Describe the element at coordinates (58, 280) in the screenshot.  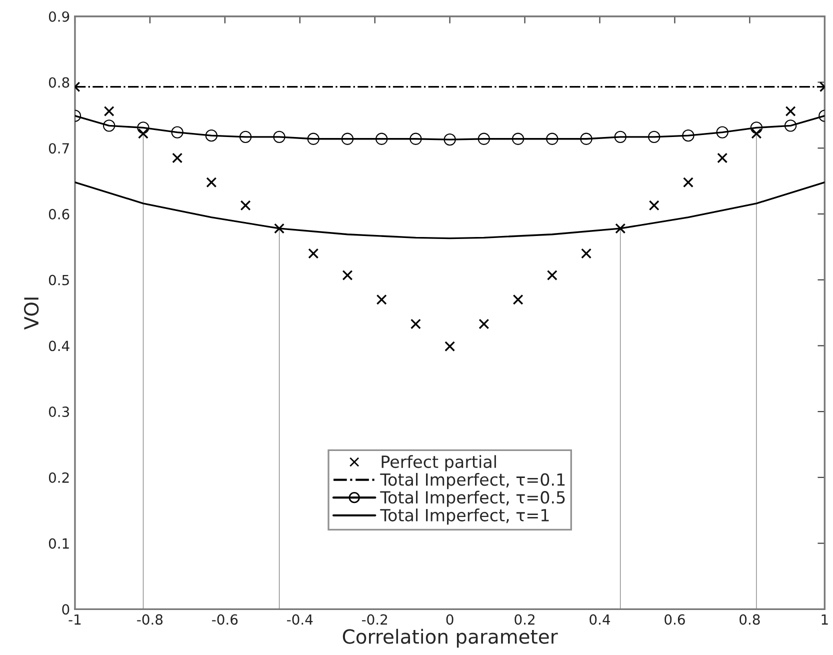
I see `y-tick-label: 0.5` at that location.